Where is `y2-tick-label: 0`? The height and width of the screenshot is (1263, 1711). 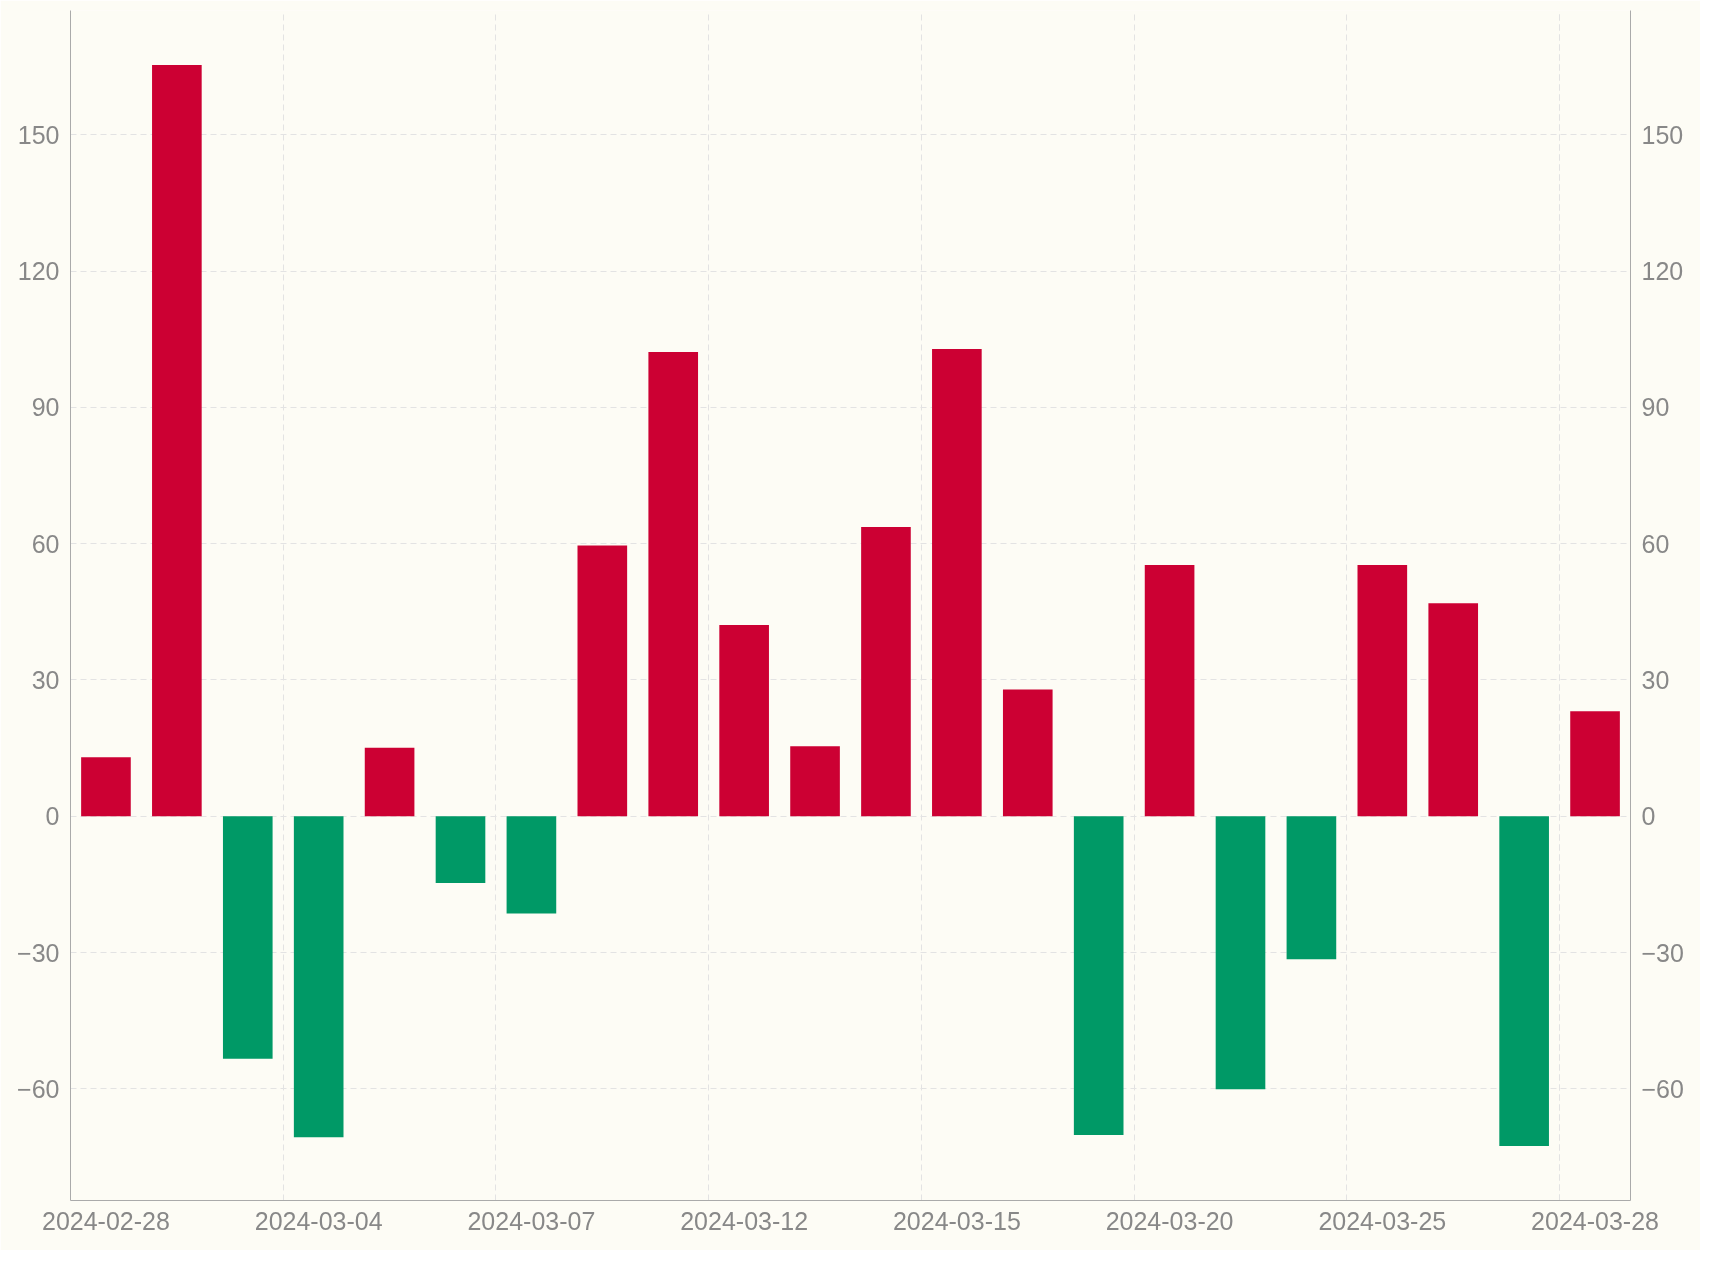 y2-tick-label: 0 is located at coordinates (1648, 816).